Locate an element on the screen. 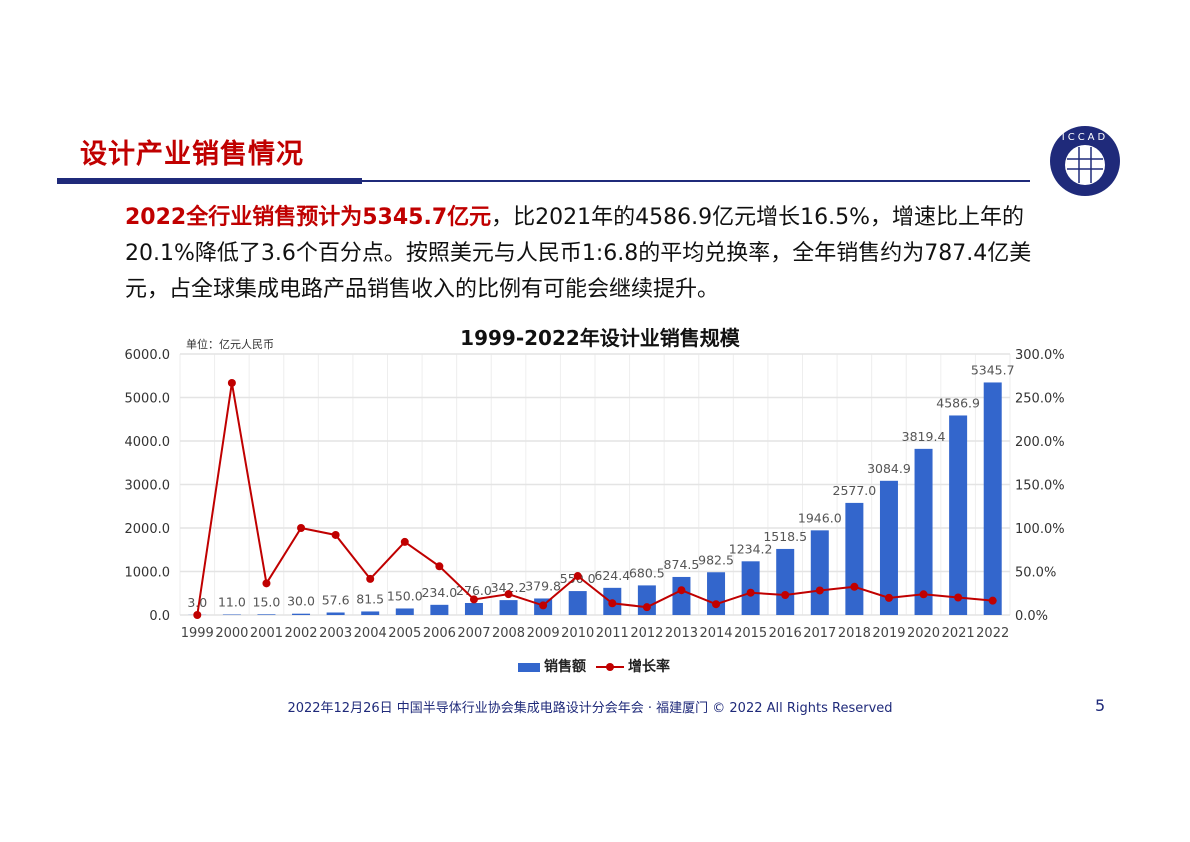 The width and height of the screenshot is (1190, 842). y-right-tick-label: 150.0% is located at coordinates (1040, 486).